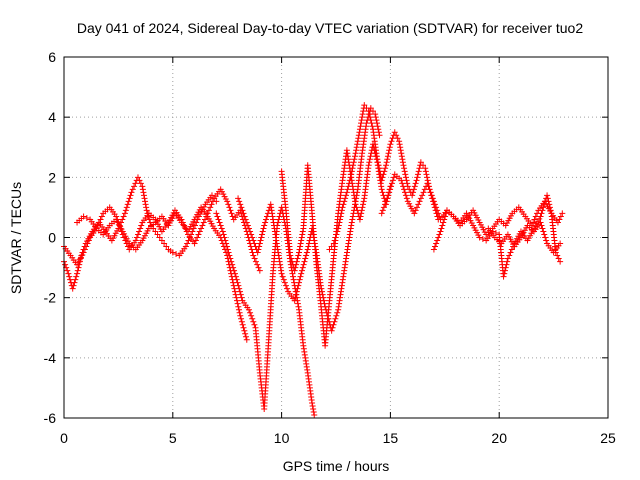 Image resolution: width=640 pixels, height=480 pixels. Describe the element at coordinates (50, 418) in the screenshot. I see `y-tick-label: -6` at that location.